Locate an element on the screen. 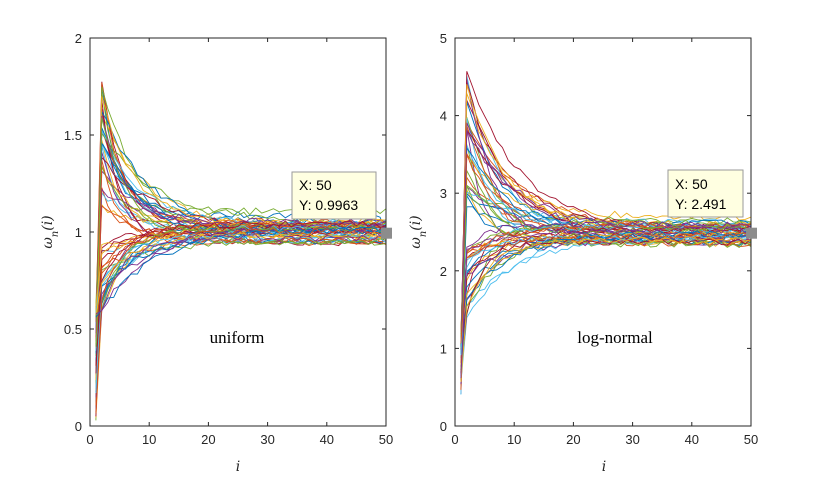 The width and height of the screenshot is (830, 478). right-y-tick-label: 0 is located at coordinates (443, 426).